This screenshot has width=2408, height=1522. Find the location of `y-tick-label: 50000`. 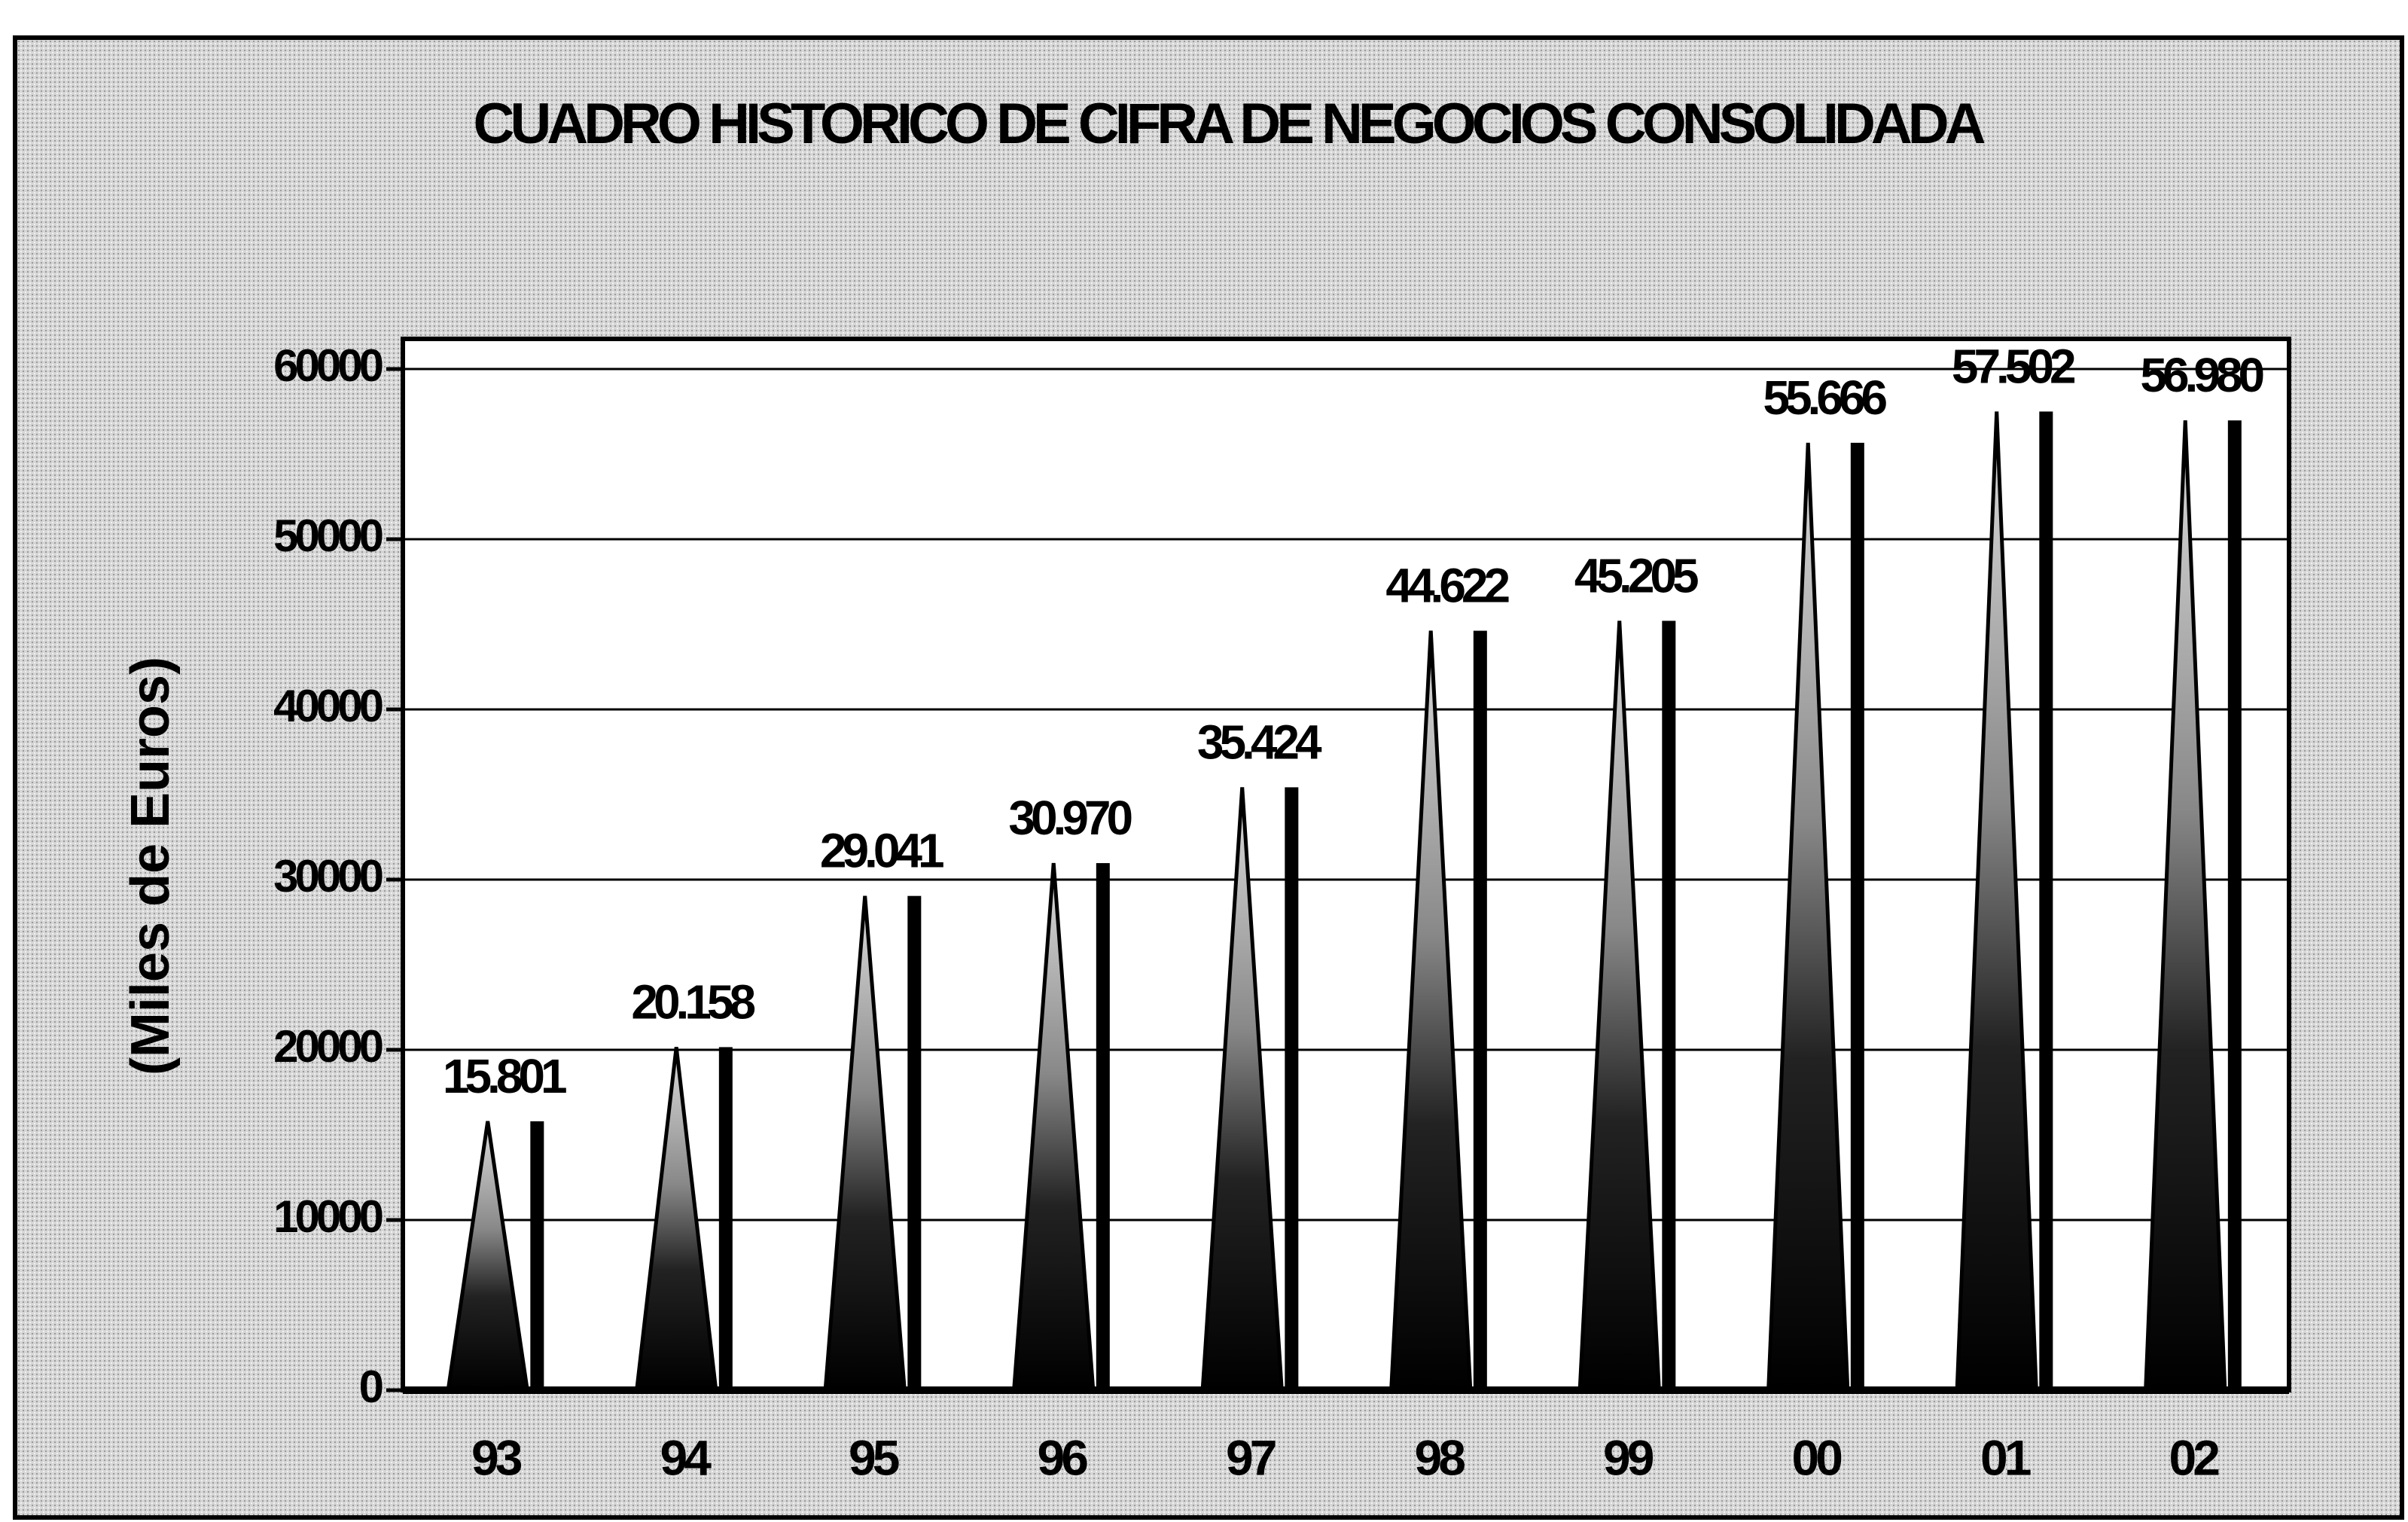

y-tick-label: 50000 is located at coordinates (327, 536).